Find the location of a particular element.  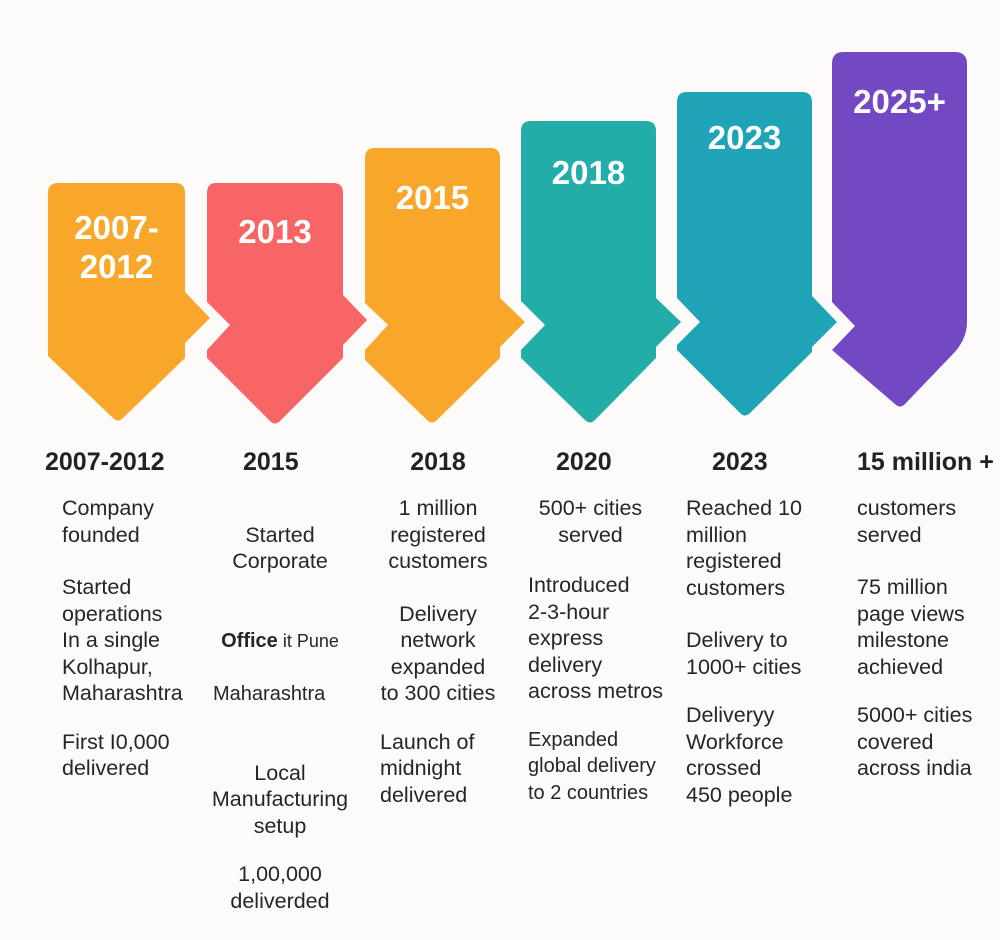

milestone-item: 1 million registered customers is located at coordinates (438, 534).